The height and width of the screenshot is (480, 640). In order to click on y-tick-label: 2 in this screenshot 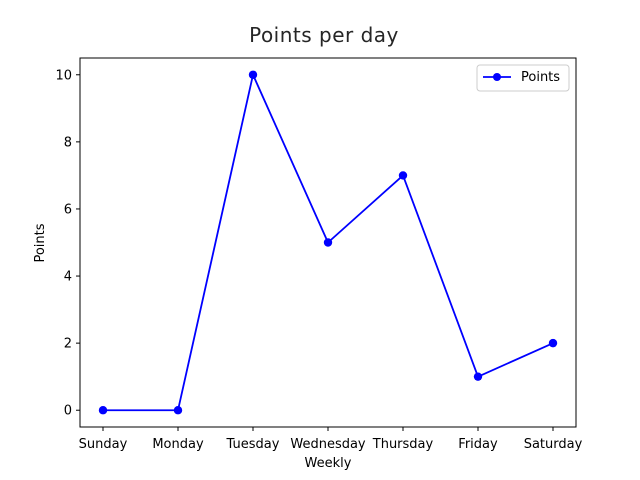, I will do `click(68, 344)`.